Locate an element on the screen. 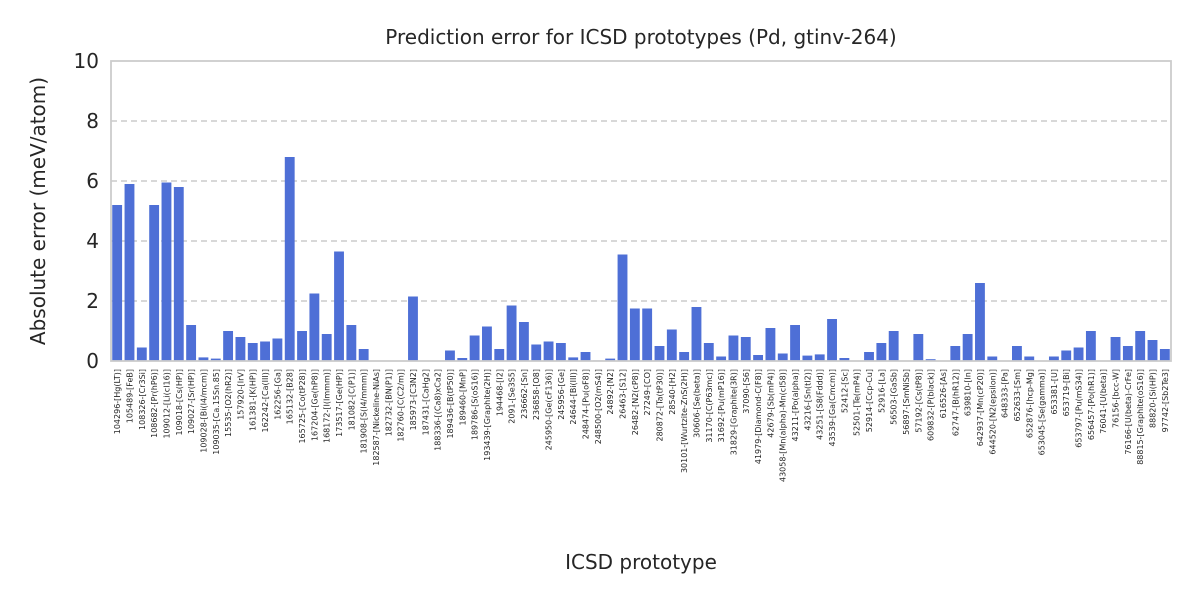 The image size is (1200, 600). x-tick-label: 26463-[S12] is located at coordinates (623, 394).